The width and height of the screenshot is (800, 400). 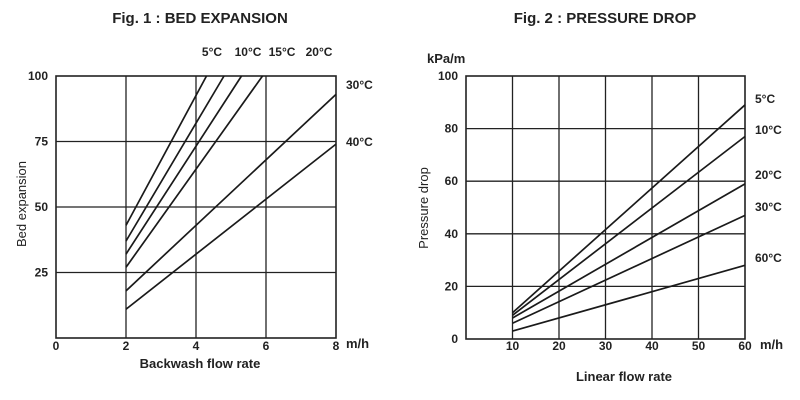 What do you see at coordinates (200, 18) in the screenshot?
I see `chart-title: Fig. 1 : BED EXPANSION` at bounding box center [200, 18].